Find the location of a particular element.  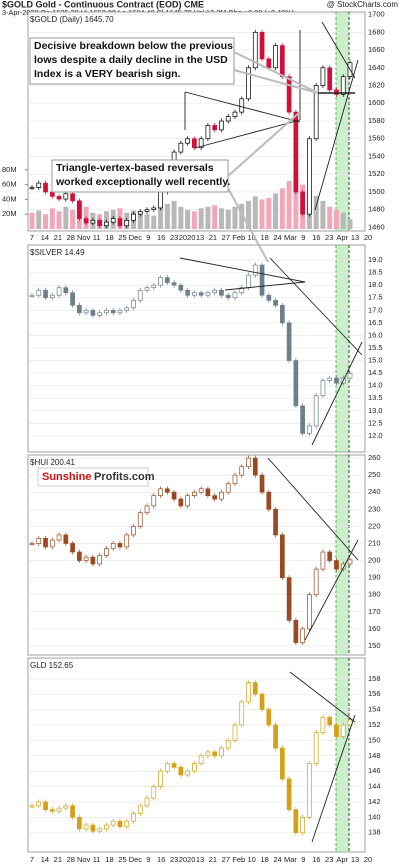

x-tick-label: 9 is located at coordinates (303, 237).